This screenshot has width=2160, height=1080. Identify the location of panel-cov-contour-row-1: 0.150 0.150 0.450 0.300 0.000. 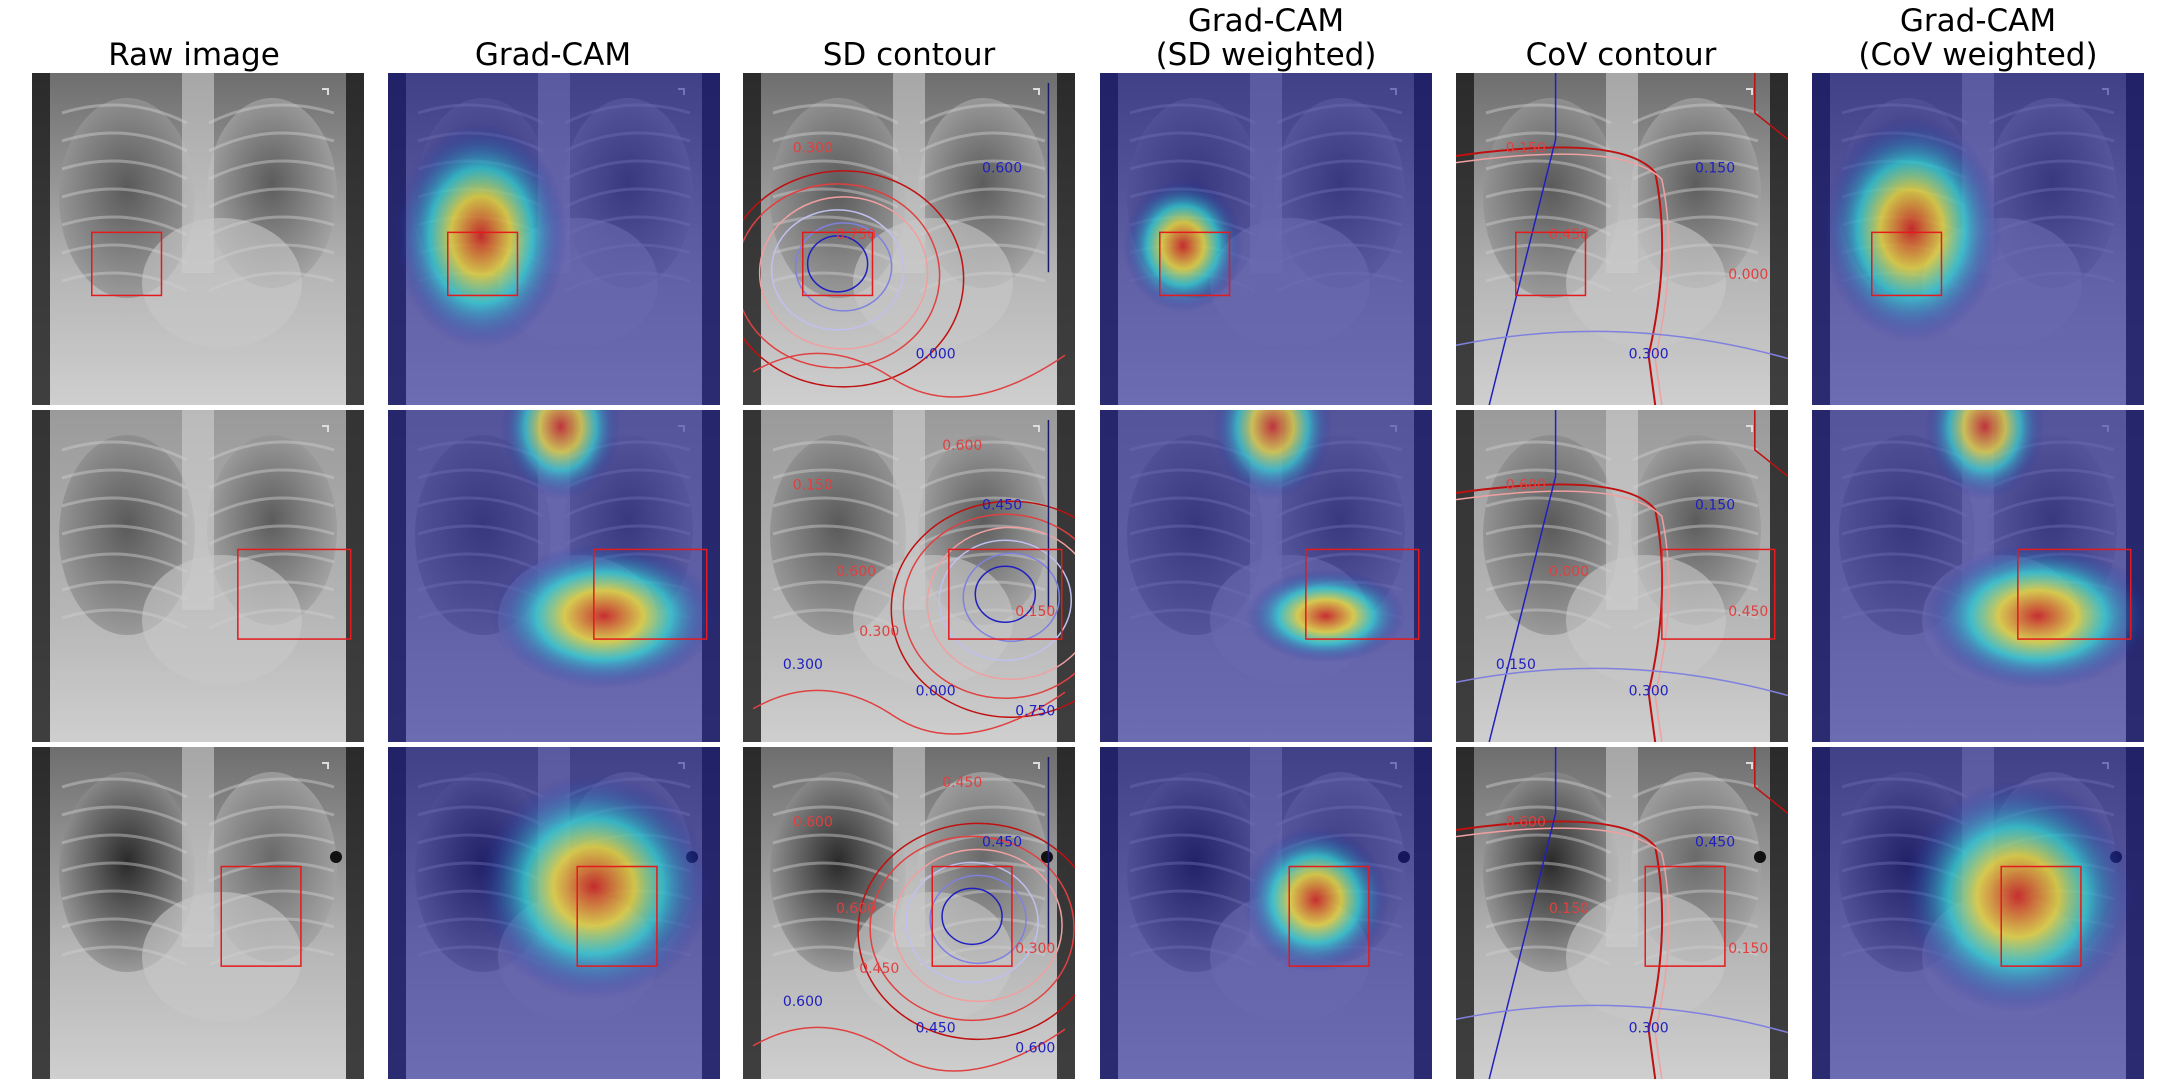
(1622, 239).